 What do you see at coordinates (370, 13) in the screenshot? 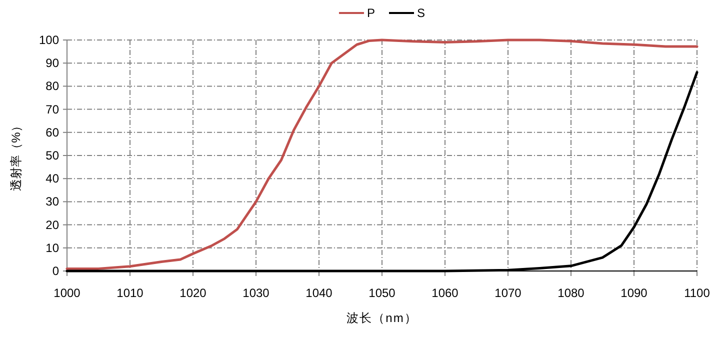
I see `legend-label: P` at bounding box center [370, 13].